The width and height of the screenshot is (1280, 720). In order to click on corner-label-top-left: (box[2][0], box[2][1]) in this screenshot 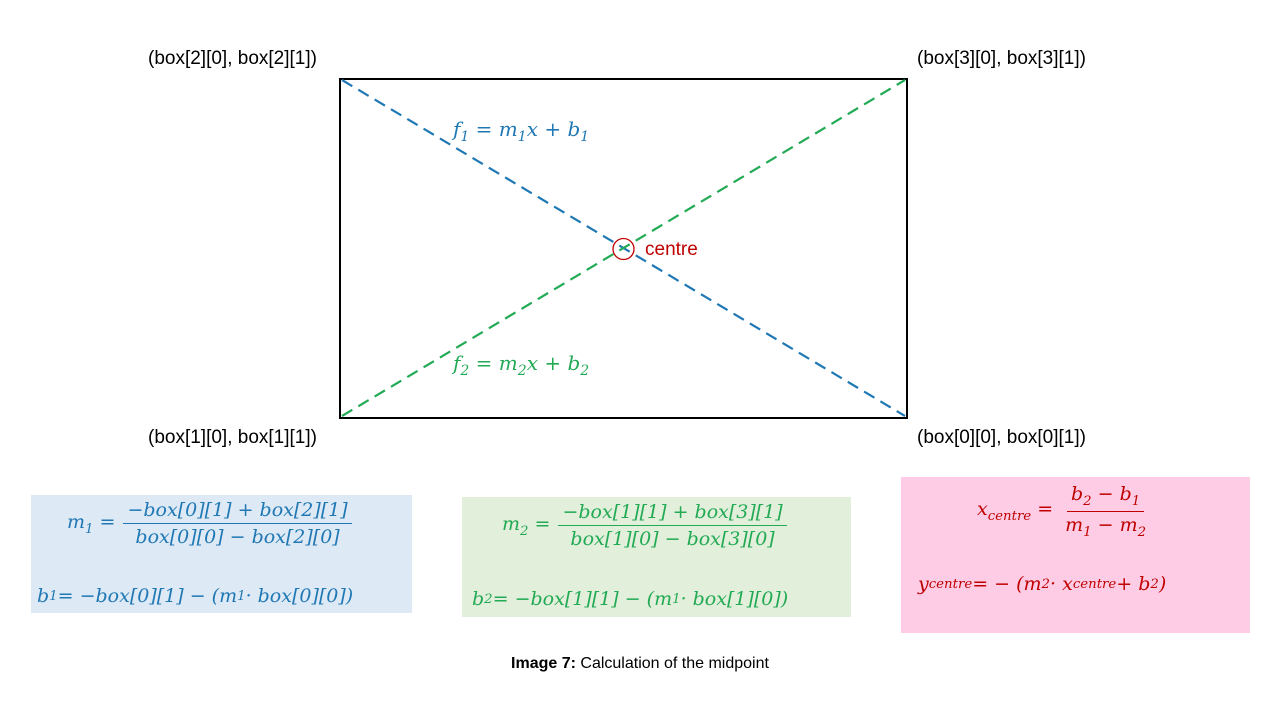, I will do `click(232, 58)`.